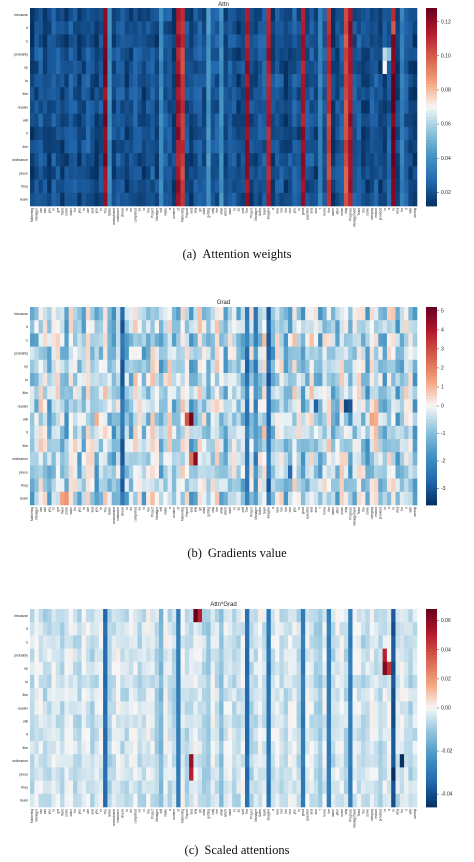 The width and height of the screenshot is (474, 862). Describe the element at coordinates (389, 810) in the screenshot. I see `column-label: a` at that location.